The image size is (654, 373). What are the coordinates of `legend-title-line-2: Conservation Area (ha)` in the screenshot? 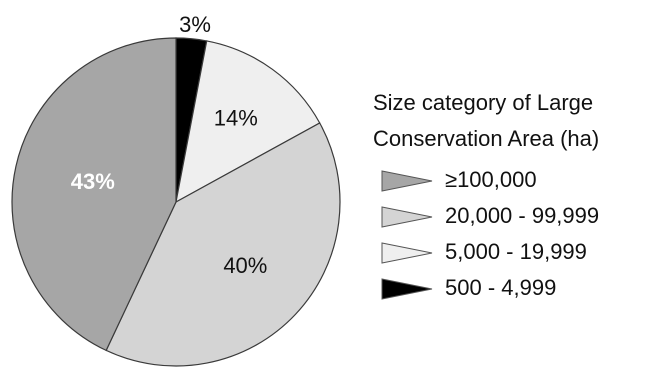 It's located at (486, 138).